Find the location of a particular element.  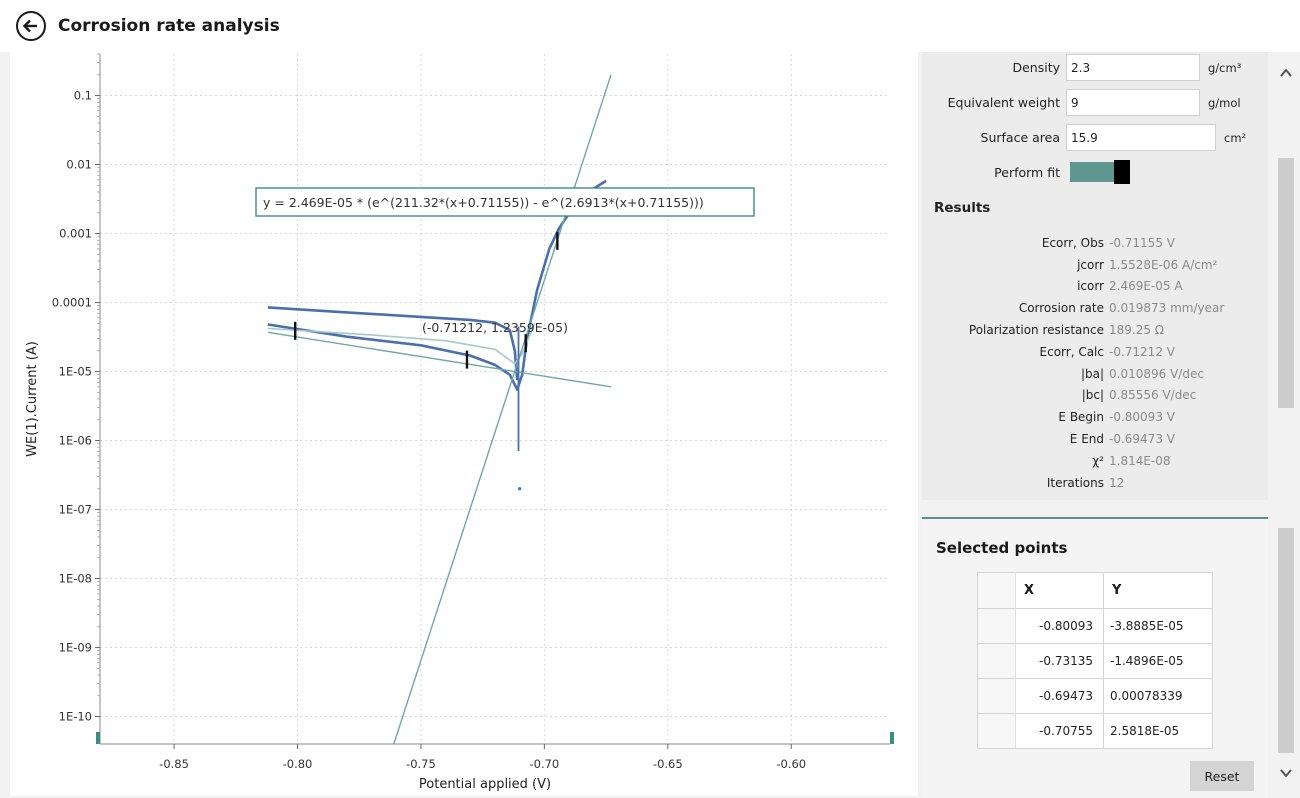

density-input is located at coordinates (1133, 67).